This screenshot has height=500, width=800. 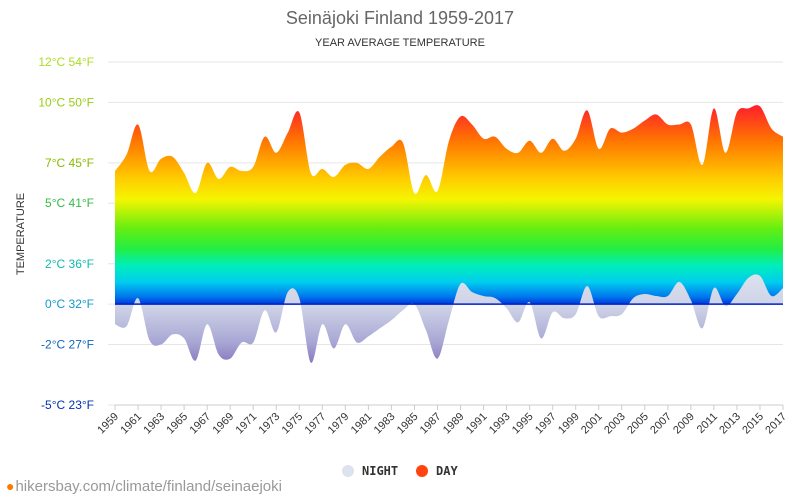 I want to click on x-tick-label: 1973, so click(x=270, y=424).